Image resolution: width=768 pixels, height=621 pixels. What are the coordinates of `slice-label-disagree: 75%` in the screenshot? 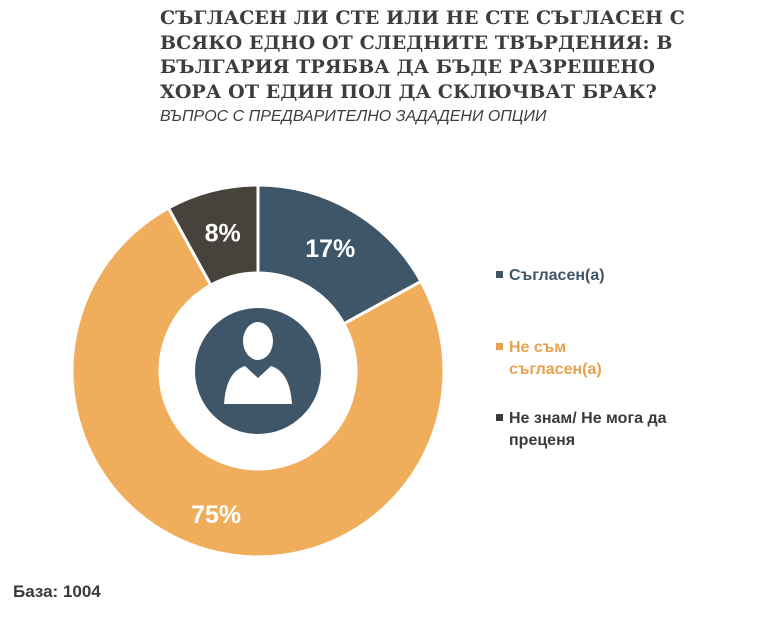 It's located at (216, 515).